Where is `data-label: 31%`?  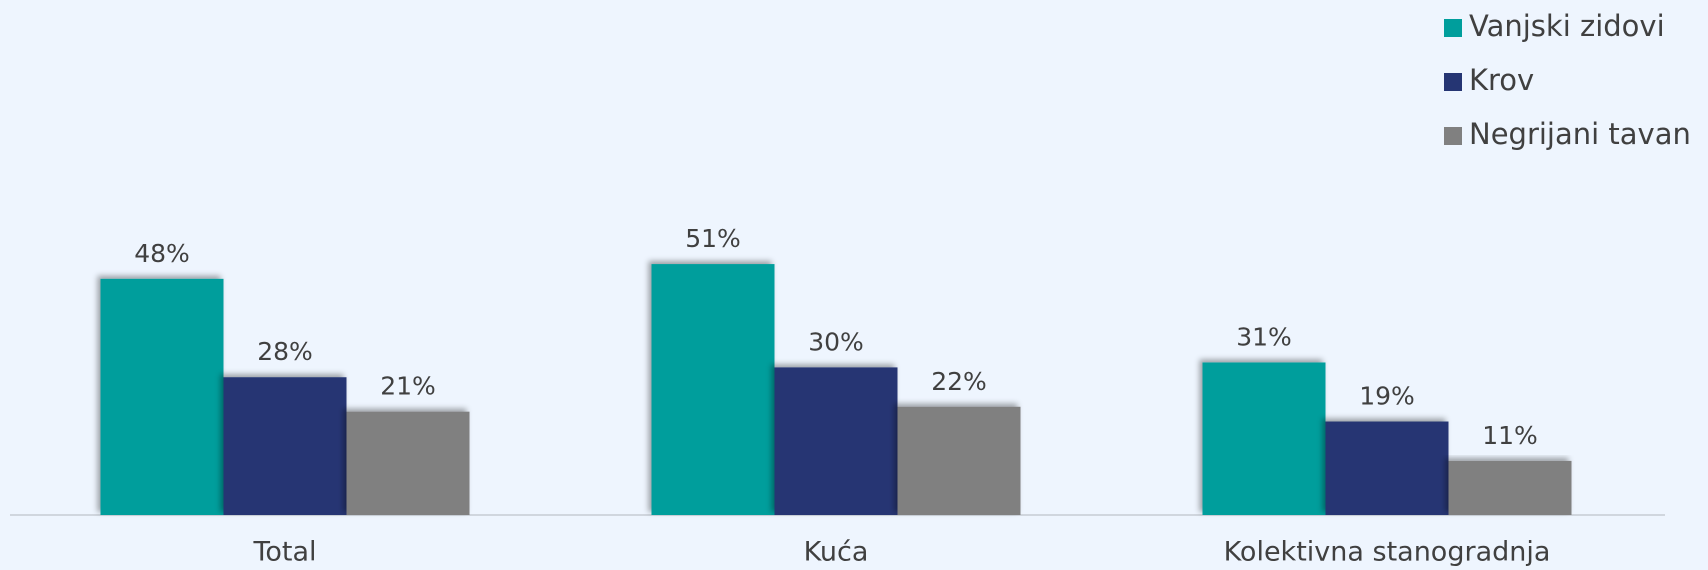 data-label: 31% is located at coordinates (1264, 336).